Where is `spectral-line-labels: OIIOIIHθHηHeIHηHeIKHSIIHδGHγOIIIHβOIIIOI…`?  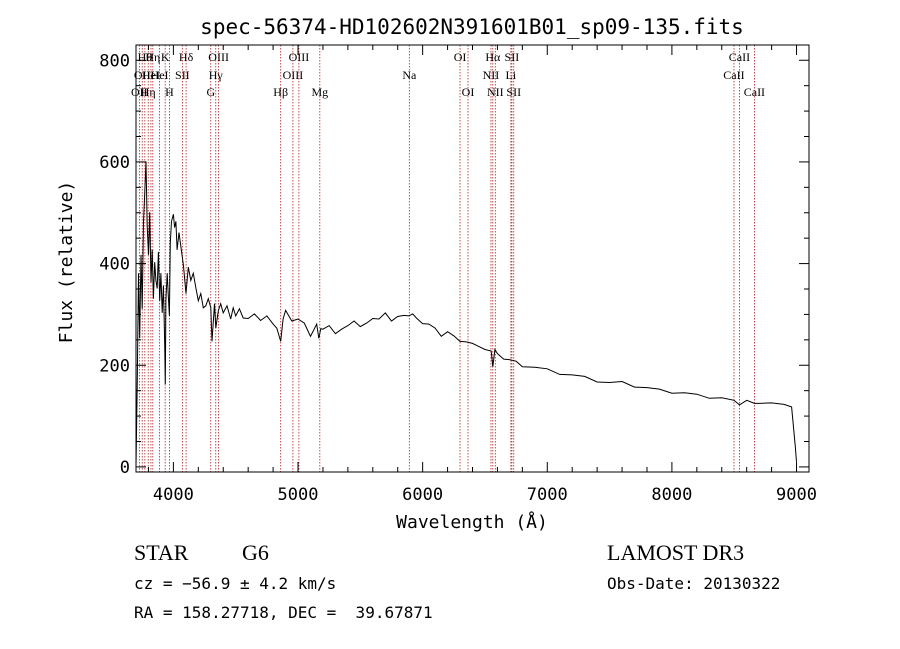 spectral-line-labels: OIIOIIHθHηHeIHηHeIKHSIIHδGHγOIIIHβOIIIOI… is located at coordinates (448, 74).